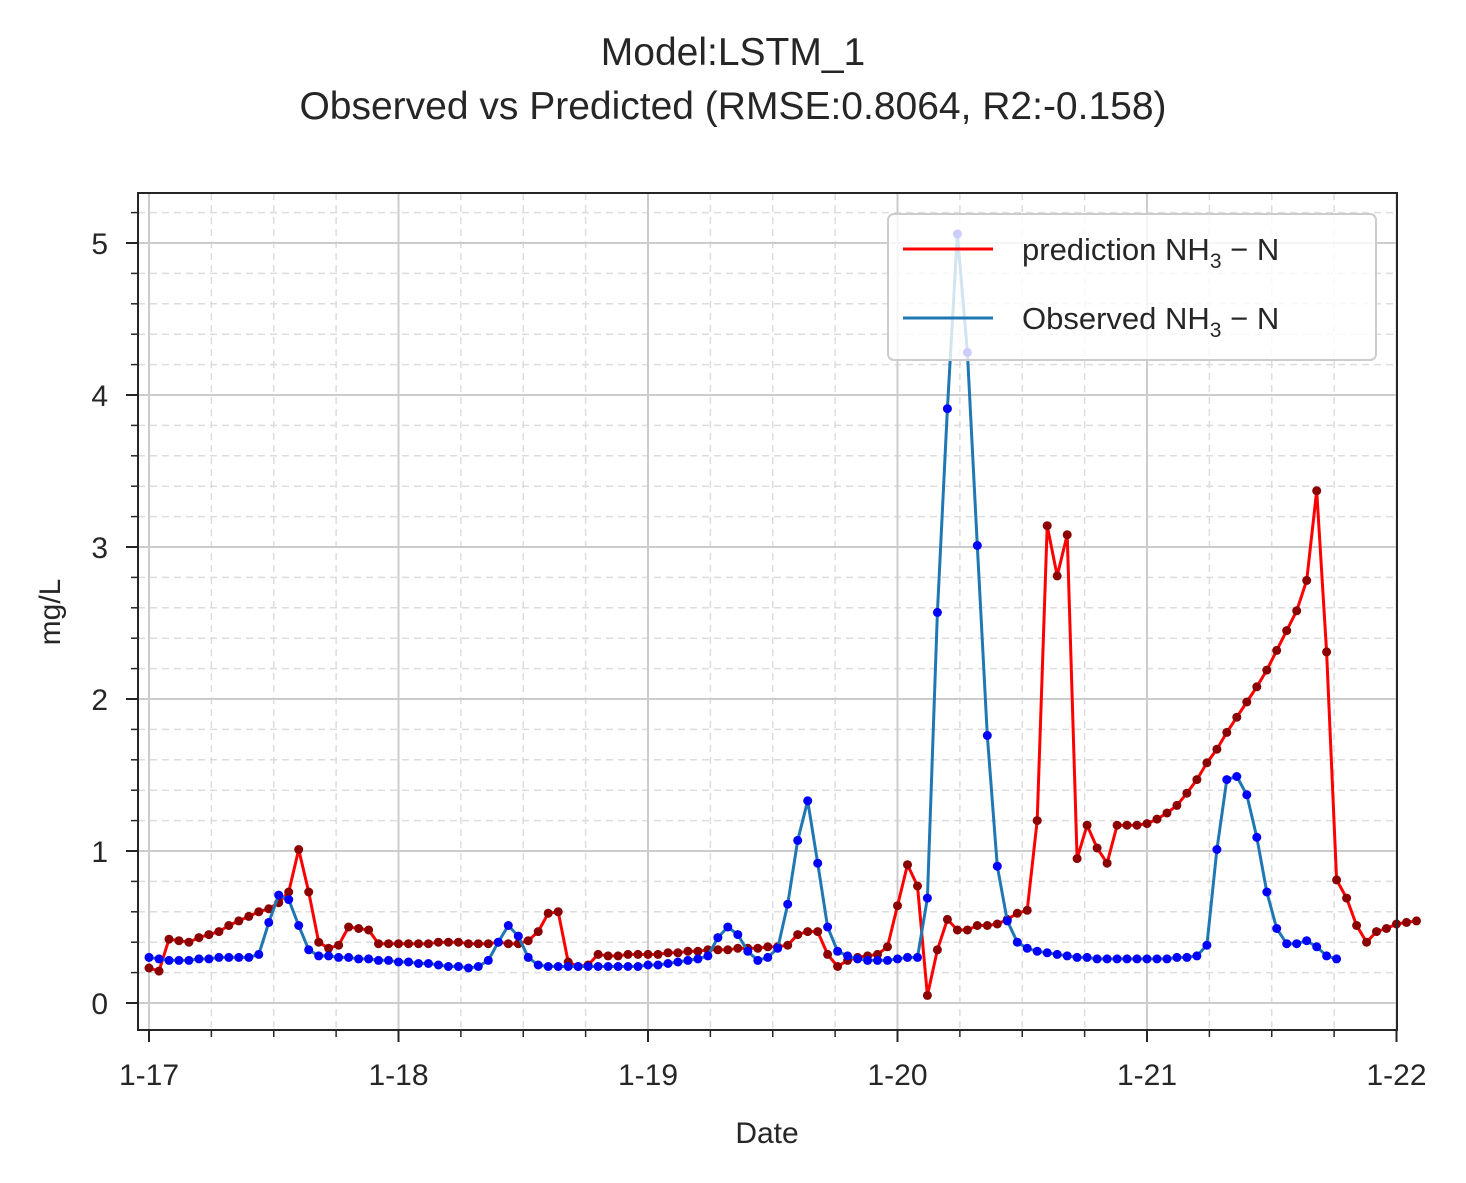  Describe the element at coordinates (733, 52) in the screenshot. I see `chart-title: Model:LSTM_1` at that location.